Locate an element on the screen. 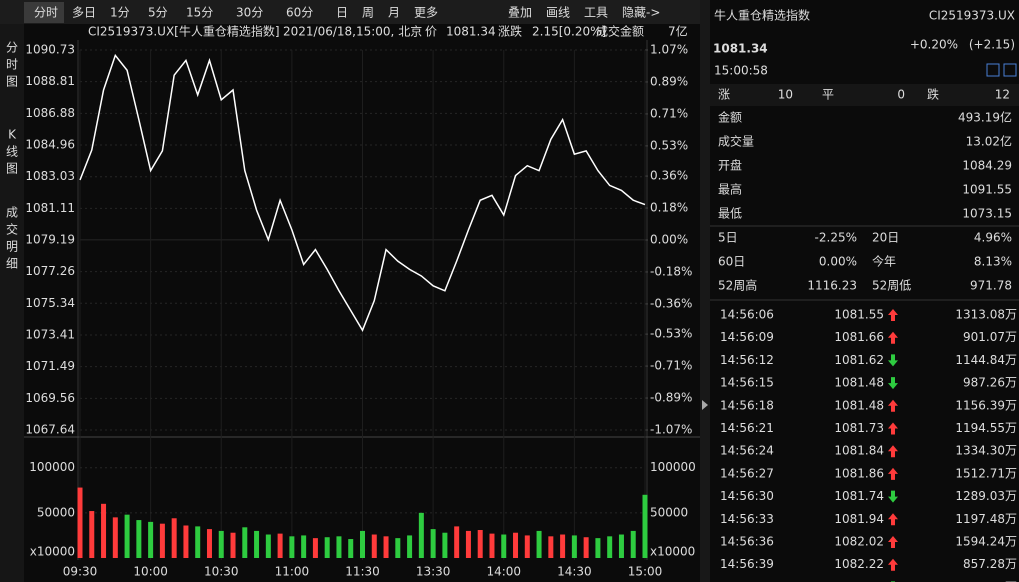 The image size is (1019, 582). period-label: 5日 is located at coordinates (728, 238).